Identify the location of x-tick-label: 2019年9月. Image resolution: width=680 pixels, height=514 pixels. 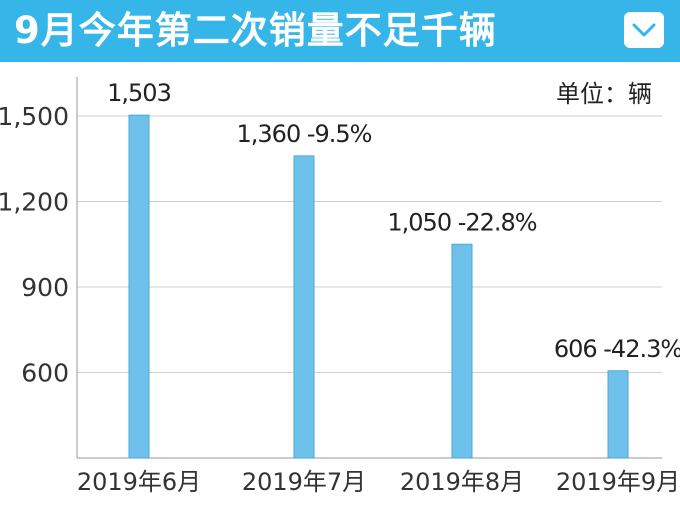
(618, 482).